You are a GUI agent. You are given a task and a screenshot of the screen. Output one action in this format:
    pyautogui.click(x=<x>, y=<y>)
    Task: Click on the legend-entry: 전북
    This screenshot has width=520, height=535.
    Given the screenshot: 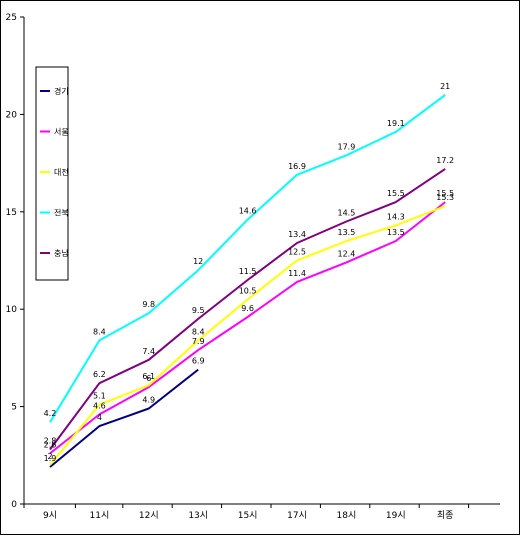 What is the action you would take?
    pyautogui.click(x=61, y=213)
    